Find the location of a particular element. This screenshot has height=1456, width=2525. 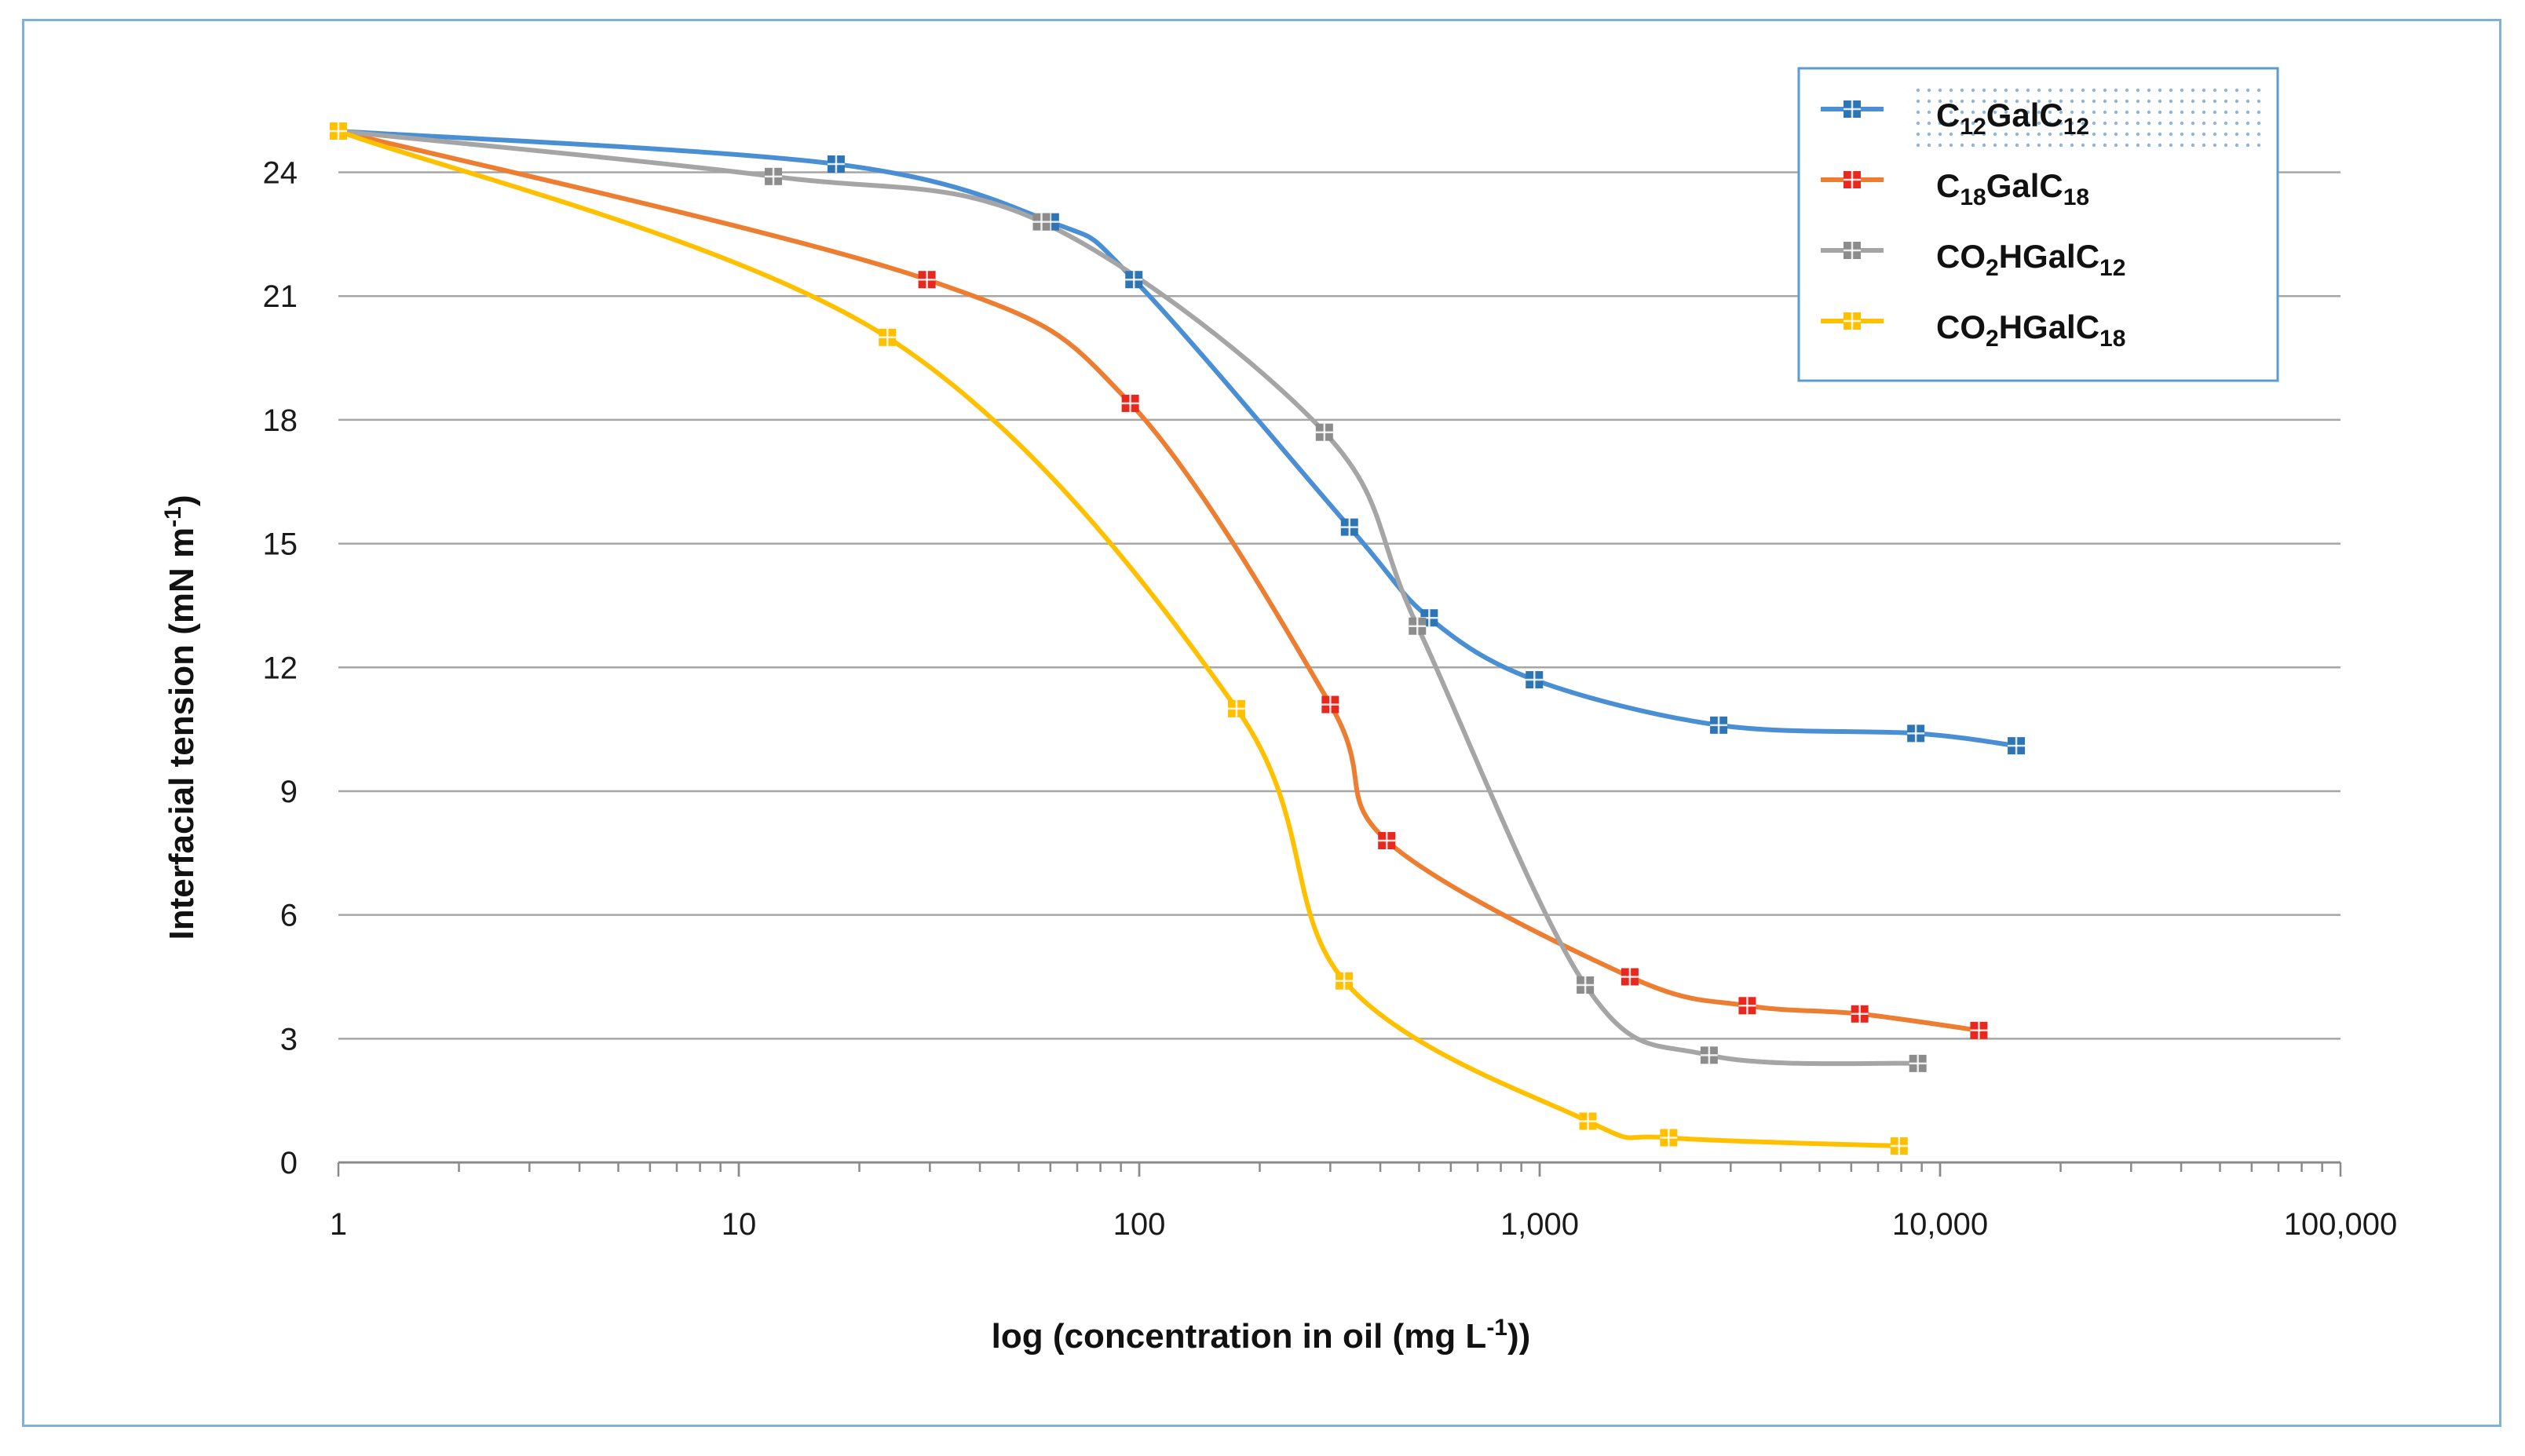

y-tick-label: 0 is located at coordinates (289, 1163).